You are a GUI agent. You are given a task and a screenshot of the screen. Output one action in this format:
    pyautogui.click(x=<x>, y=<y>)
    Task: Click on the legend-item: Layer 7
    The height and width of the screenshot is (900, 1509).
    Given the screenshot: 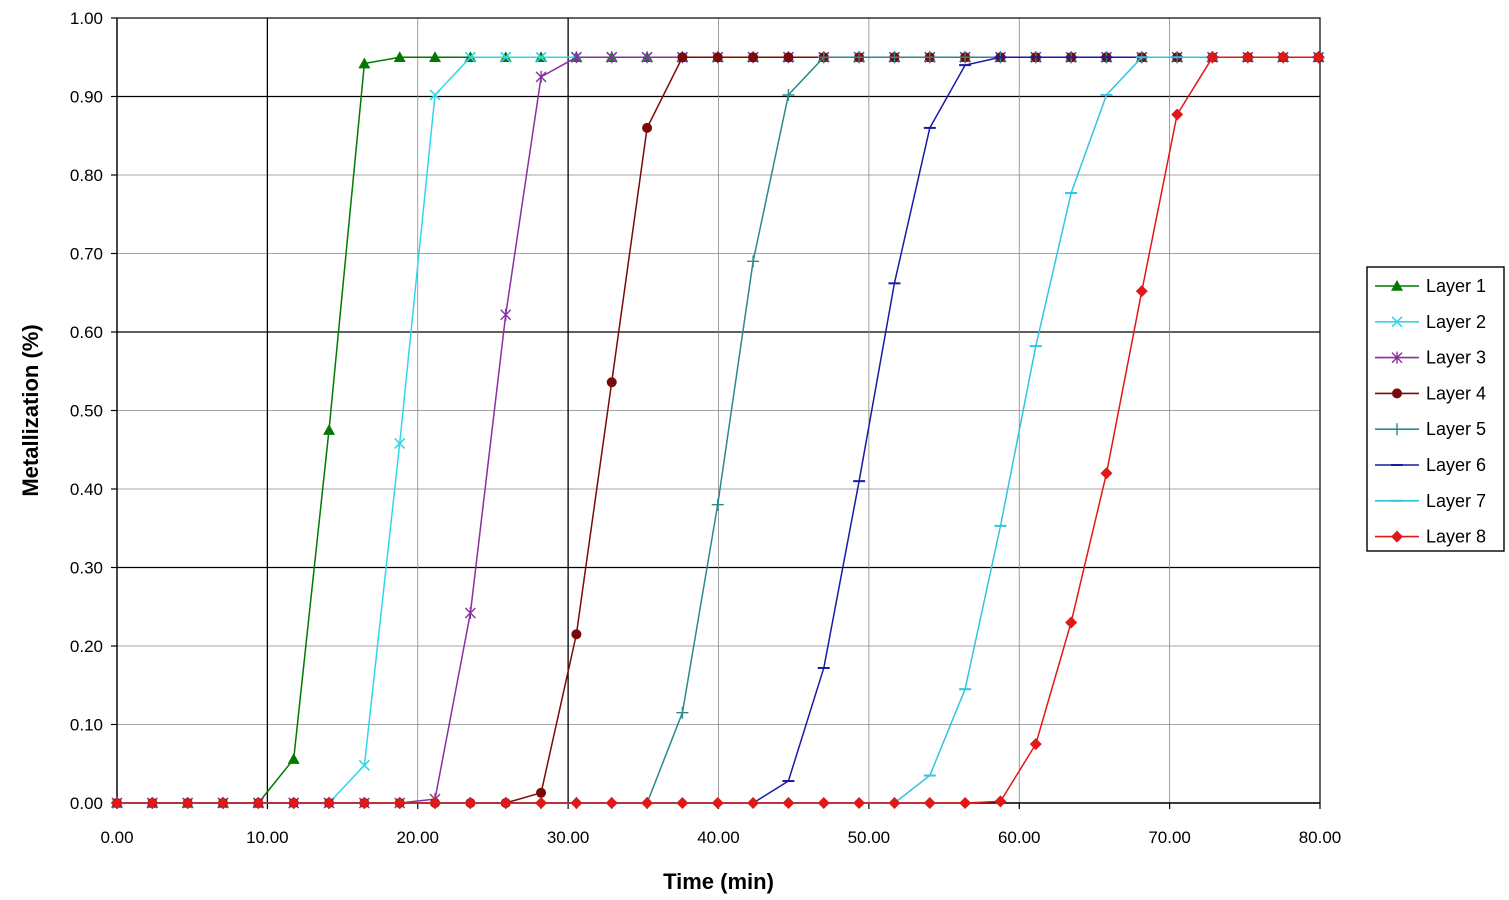 What is the action you would take?
    pyautogui.click(x=1430, y=501)
    